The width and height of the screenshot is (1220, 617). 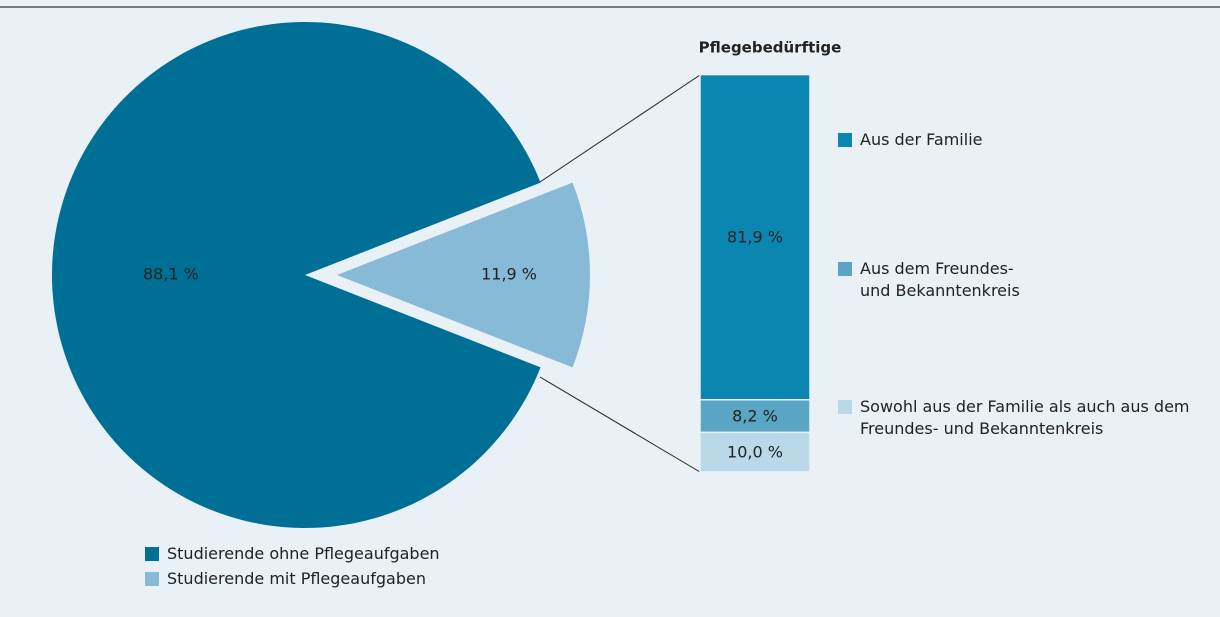 I want to click on value-label: 81,9 %, so click(x=755, y=237).